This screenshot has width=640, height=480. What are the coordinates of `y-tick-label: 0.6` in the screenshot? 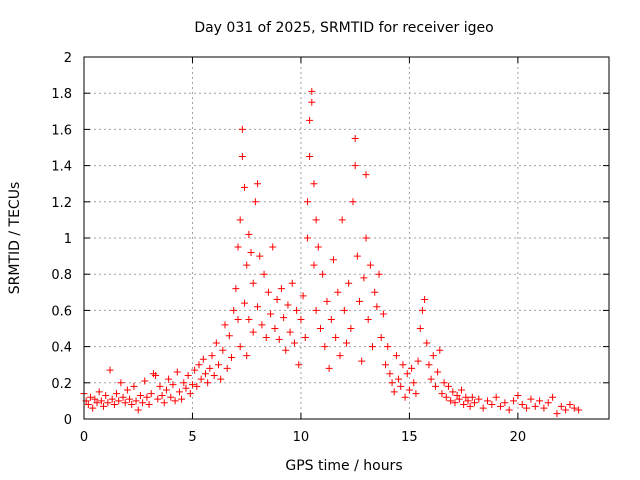 It's located at (61, 311).